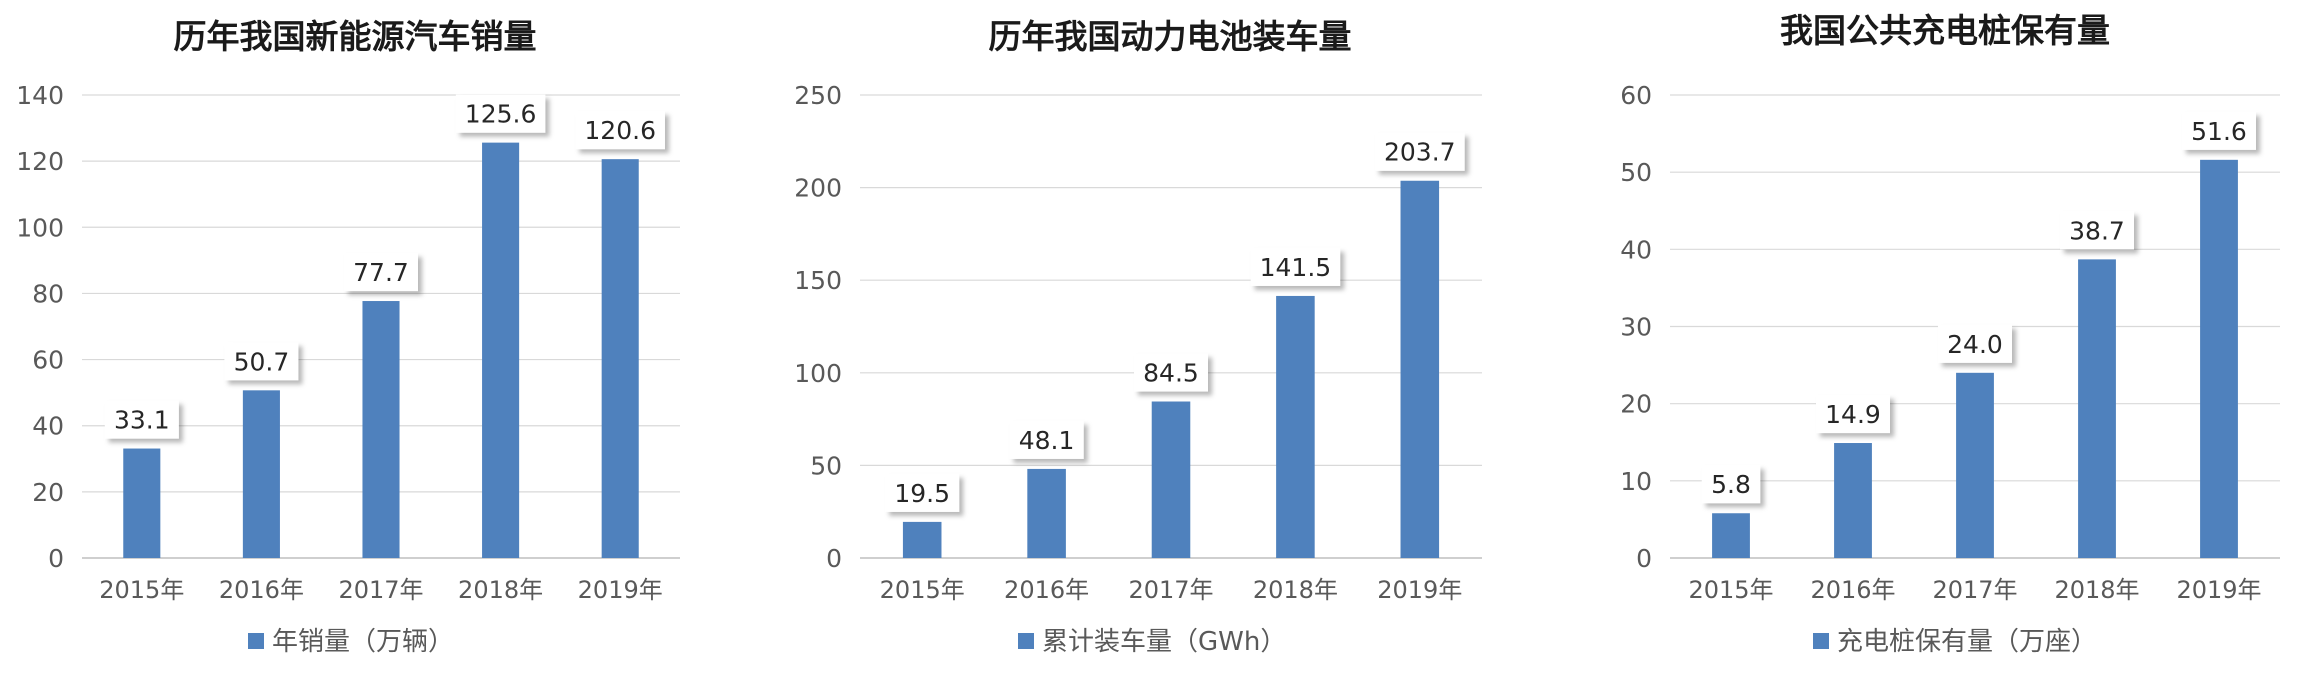 This screenshot has height=678, width=2305. Describe the element at coordinates (818, 188) in the screenshot. I see `y-tick-label: 200` at that location.